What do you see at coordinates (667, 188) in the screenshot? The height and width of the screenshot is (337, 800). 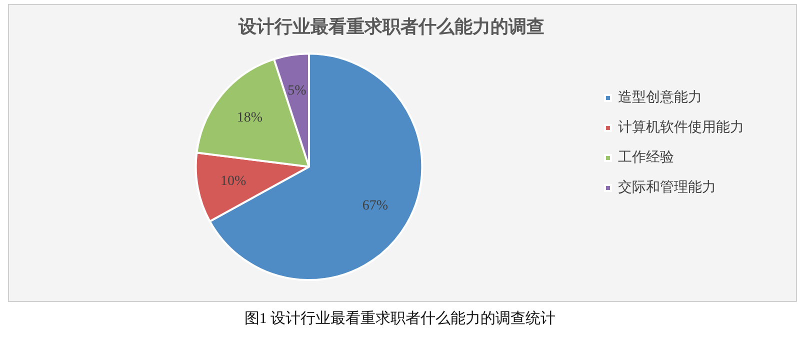 I see `legend-label: 交际和管理能力` at bounding box center [667, 188].